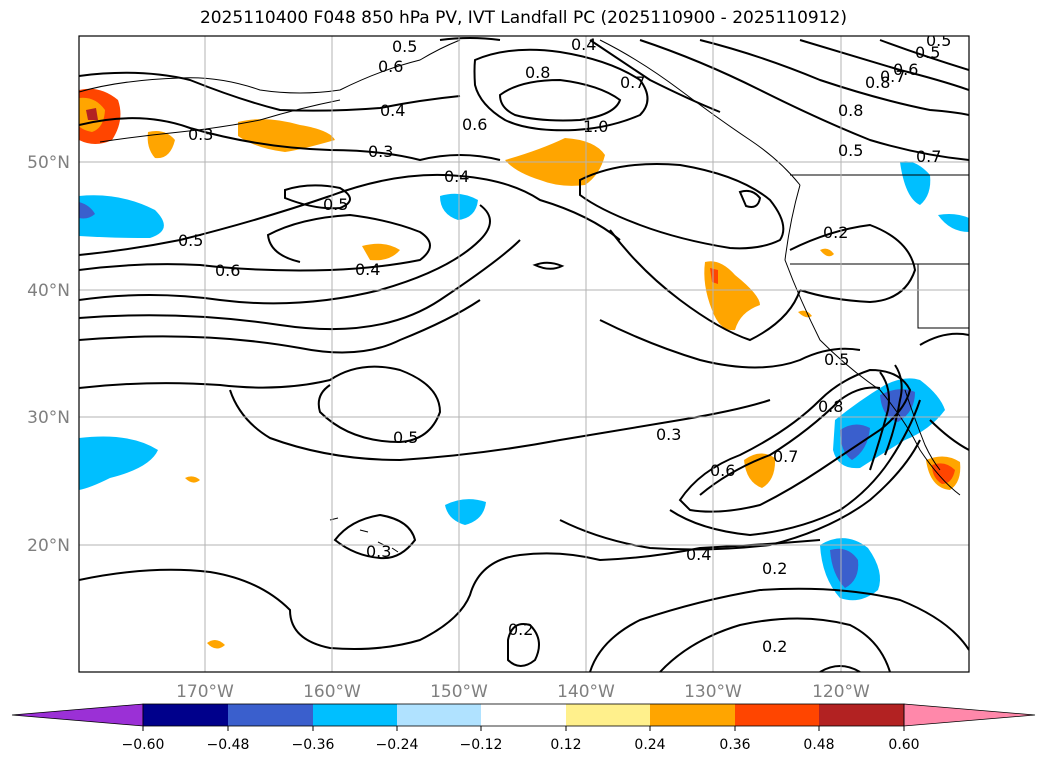 Image resolution: width=1047 pixels, height=765 pixels. Describe the element at coordinates (969, 715) in the screenshot. I see `colorbar-max-extension` at that location.